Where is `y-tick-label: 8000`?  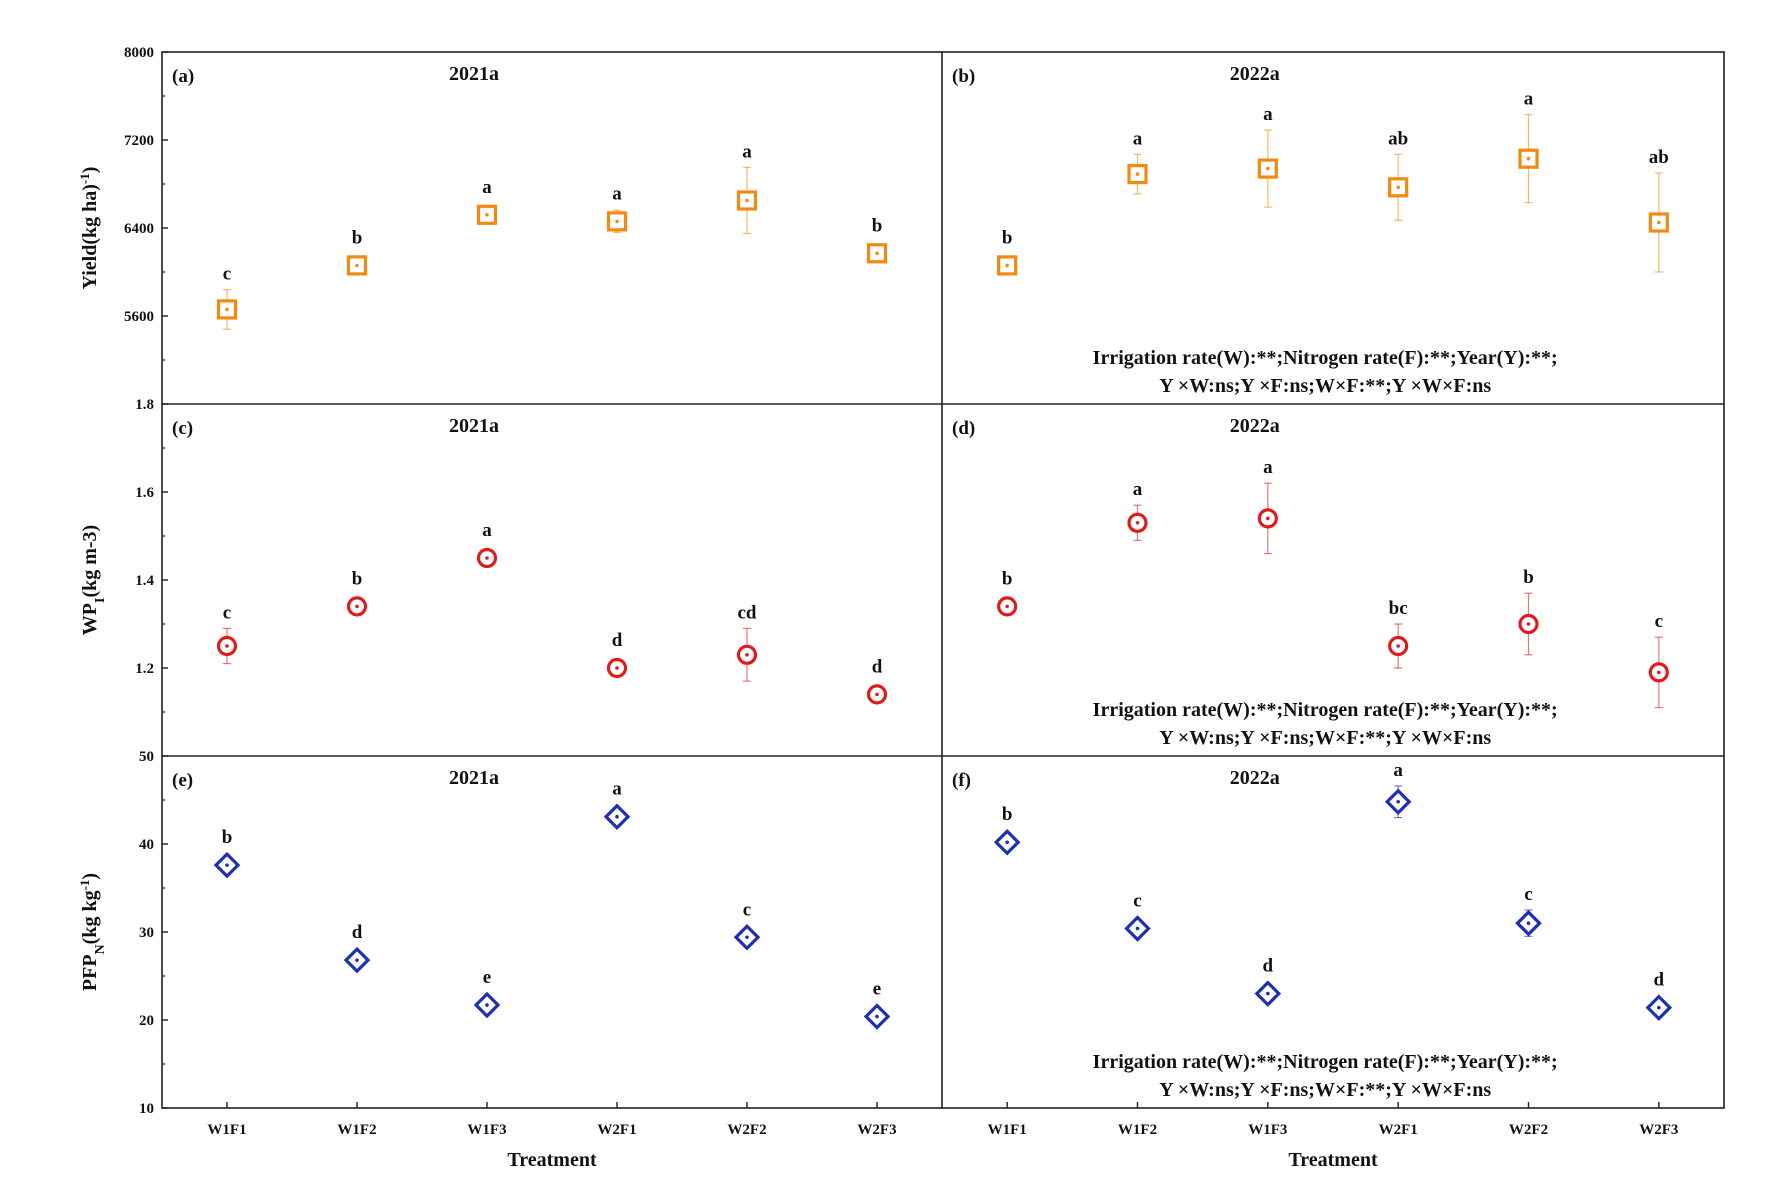
y-tick-label: 8000 is located at coordinates (139, 53).